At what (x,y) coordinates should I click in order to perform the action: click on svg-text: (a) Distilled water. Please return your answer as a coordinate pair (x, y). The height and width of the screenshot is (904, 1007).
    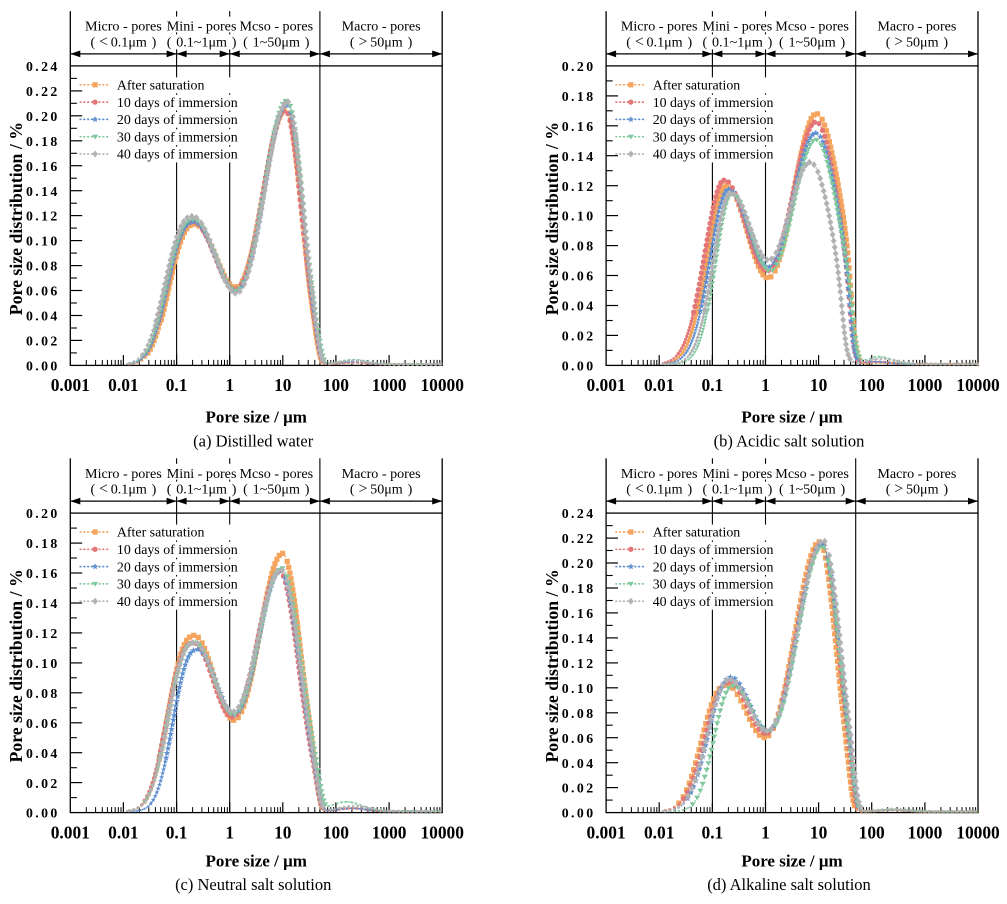
    Looking at the image, I should click on (253, 440).